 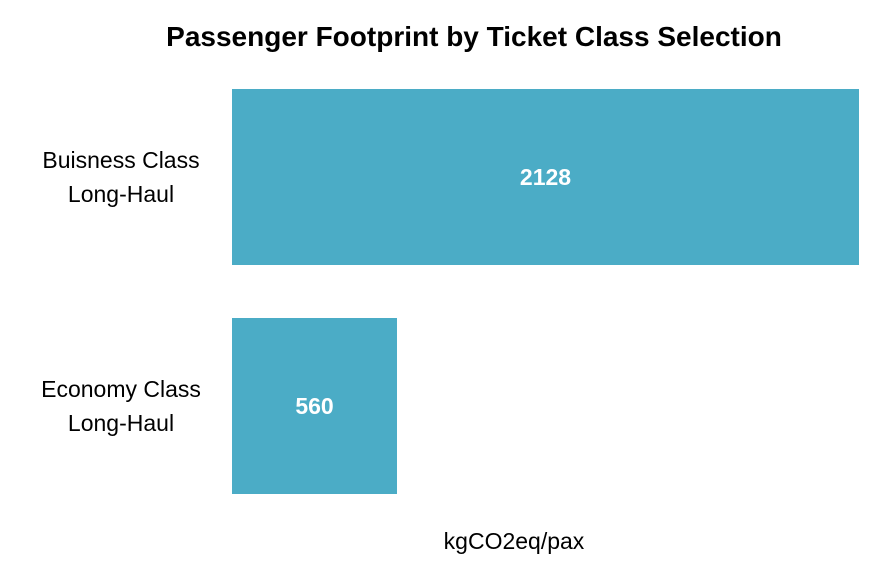 I want to click on data-labels: 2128 560, so click(x=433, y=291).